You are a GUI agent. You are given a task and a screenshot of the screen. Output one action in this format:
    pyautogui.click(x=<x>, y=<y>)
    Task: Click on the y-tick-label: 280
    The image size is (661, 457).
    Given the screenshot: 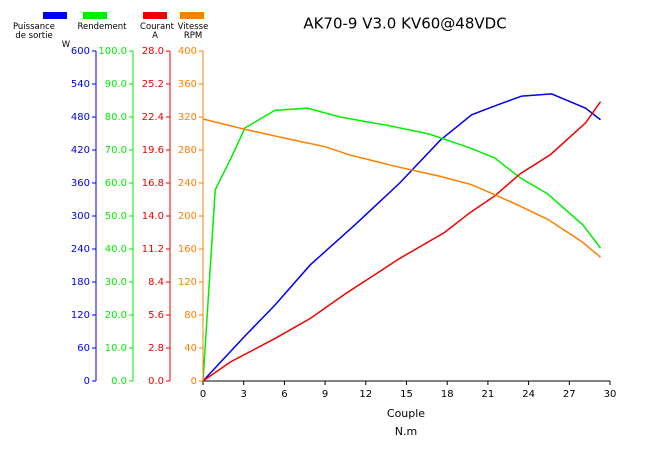 What is the action you would take?
    pyautogui.click(x=187, y=150)
    